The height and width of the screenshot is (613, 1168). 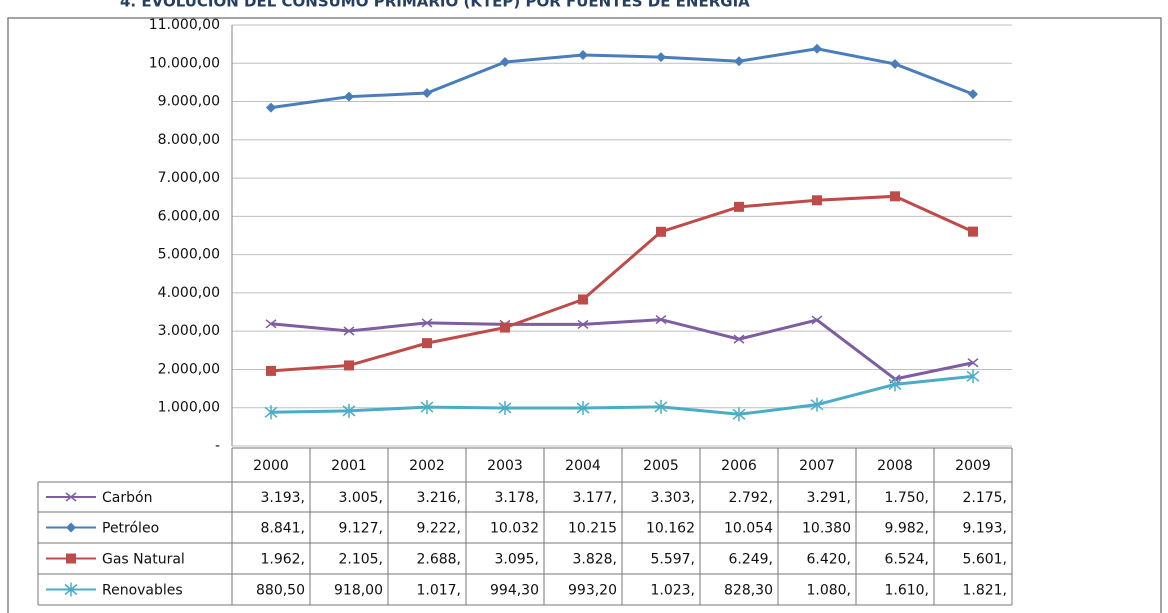 I want to click on table-value: 9.222,, so click(x=438, y=529).